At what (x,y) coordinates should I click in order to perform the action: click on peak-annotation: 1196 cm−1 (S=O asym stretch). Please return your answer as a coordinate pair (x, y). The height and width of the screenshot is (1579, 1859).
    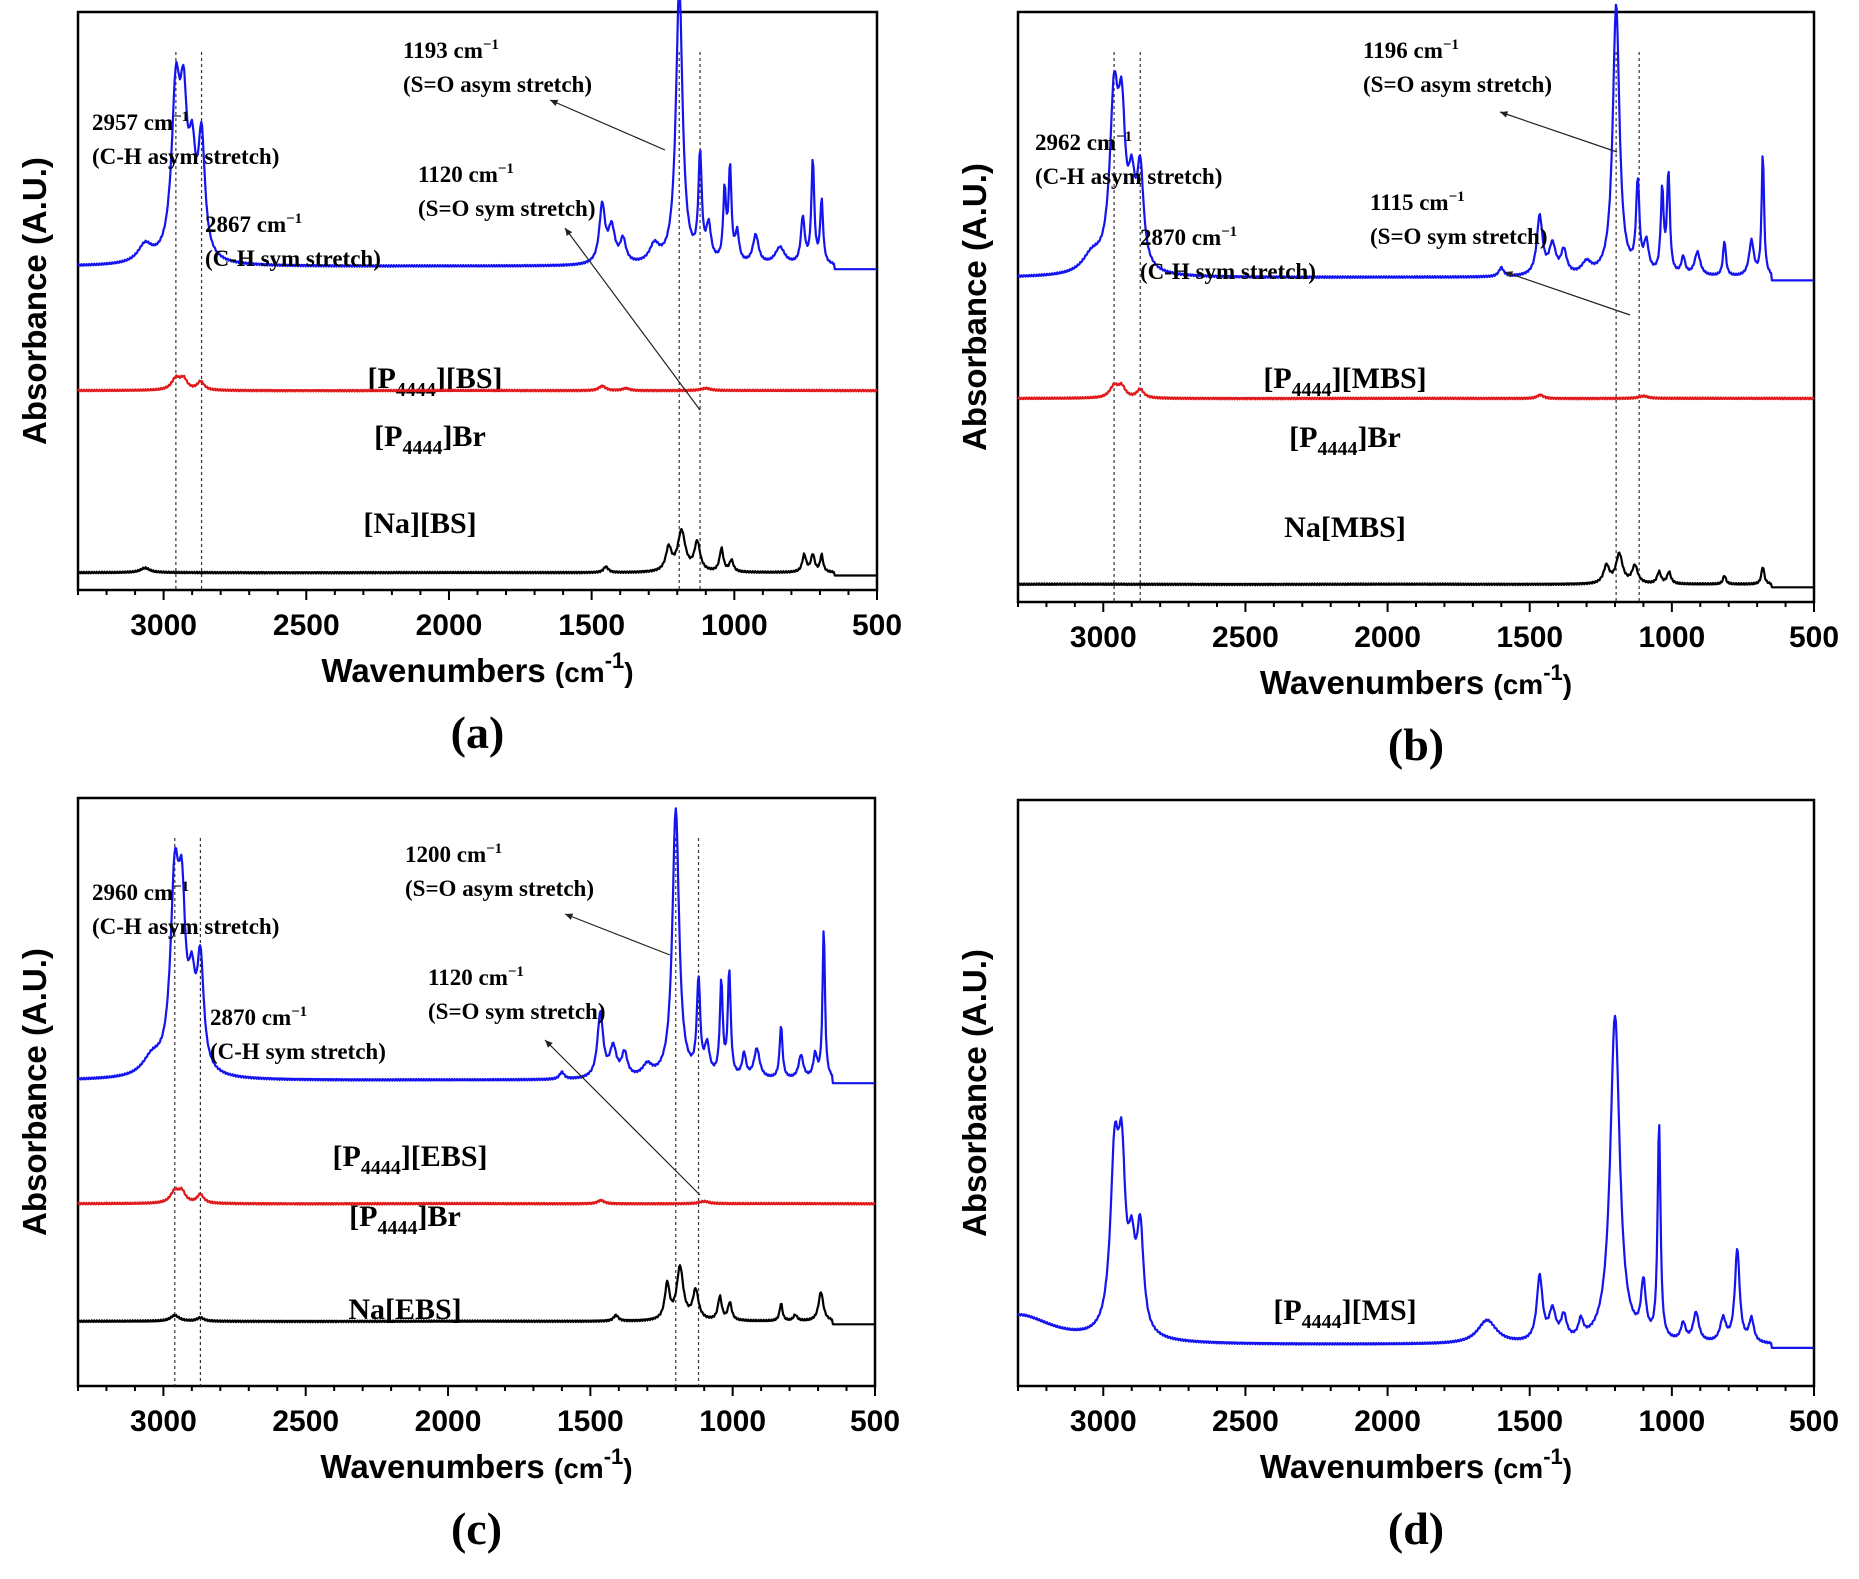
    Looking at the image, I should click on (1490, 95).